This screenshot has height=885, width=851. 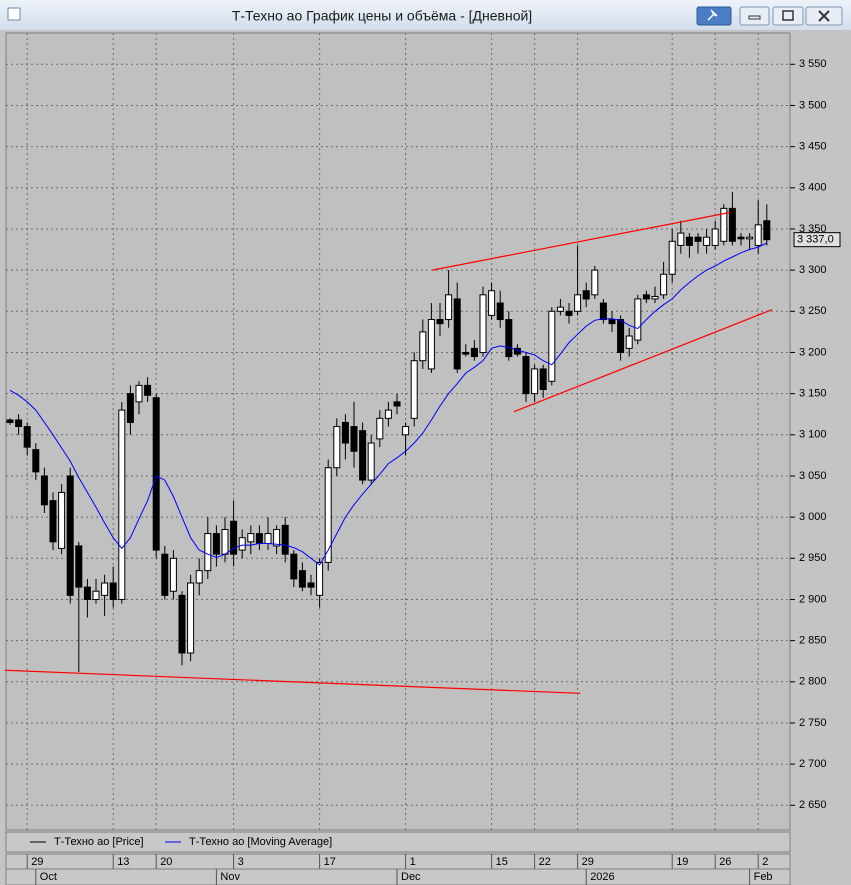 What do you see at coordinates (813, 805) in the screenshot?
I see `y-tick-label: 2 650` at bounding box center [813, 805].